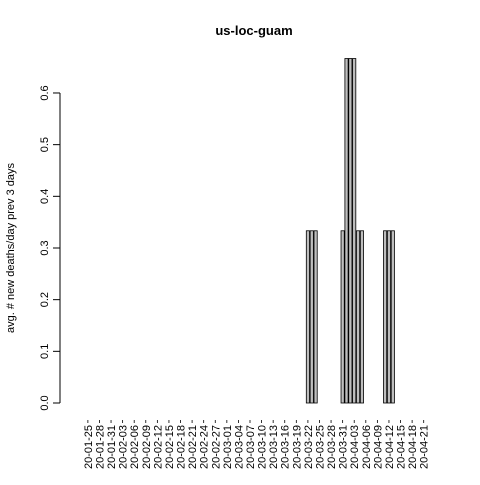  Describe the element at coordinates (253, 30) in the screenshot. I see `chart-title: us-loc-guam` at that location.